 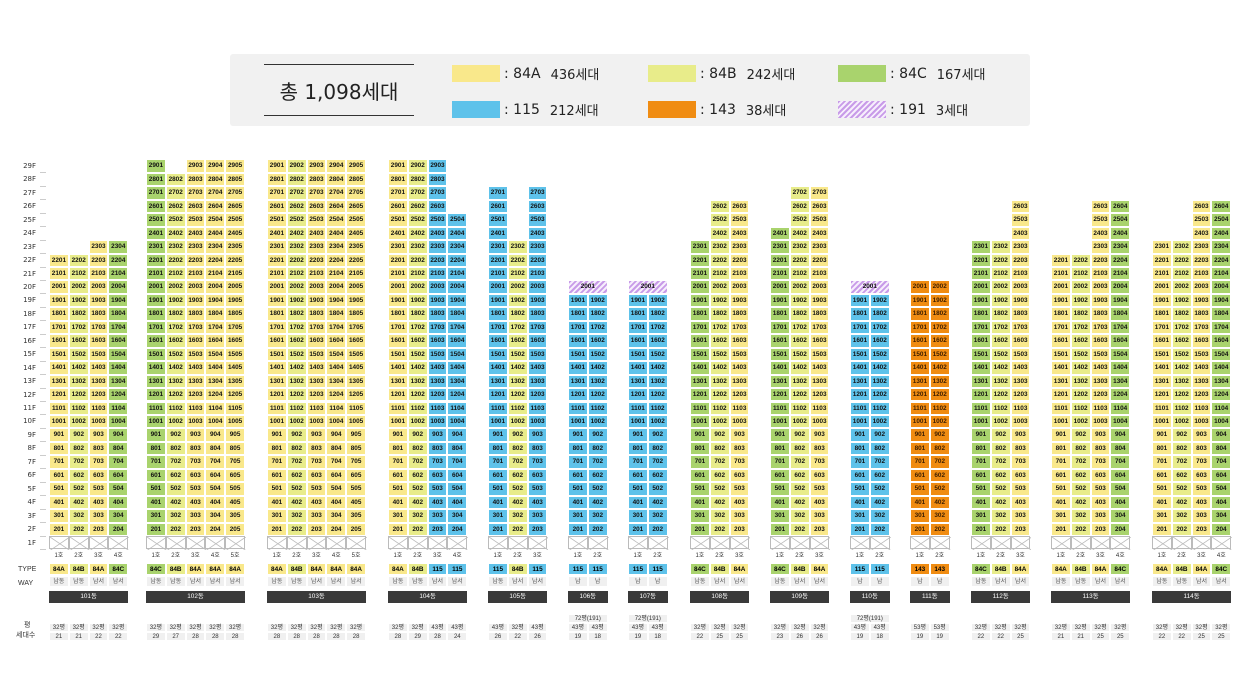 I want to click on unit-cell: 1503, so click(x=1020, y=354).